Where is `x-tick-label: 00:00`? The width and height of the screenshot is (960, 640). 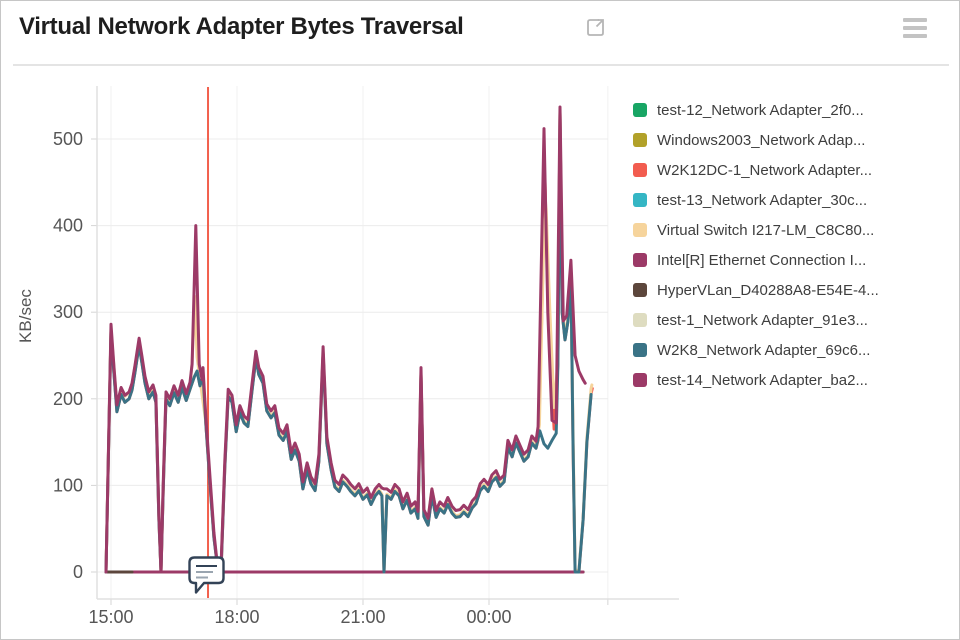 x-tick-label: 00:00 is located at coordinates (488, 617).